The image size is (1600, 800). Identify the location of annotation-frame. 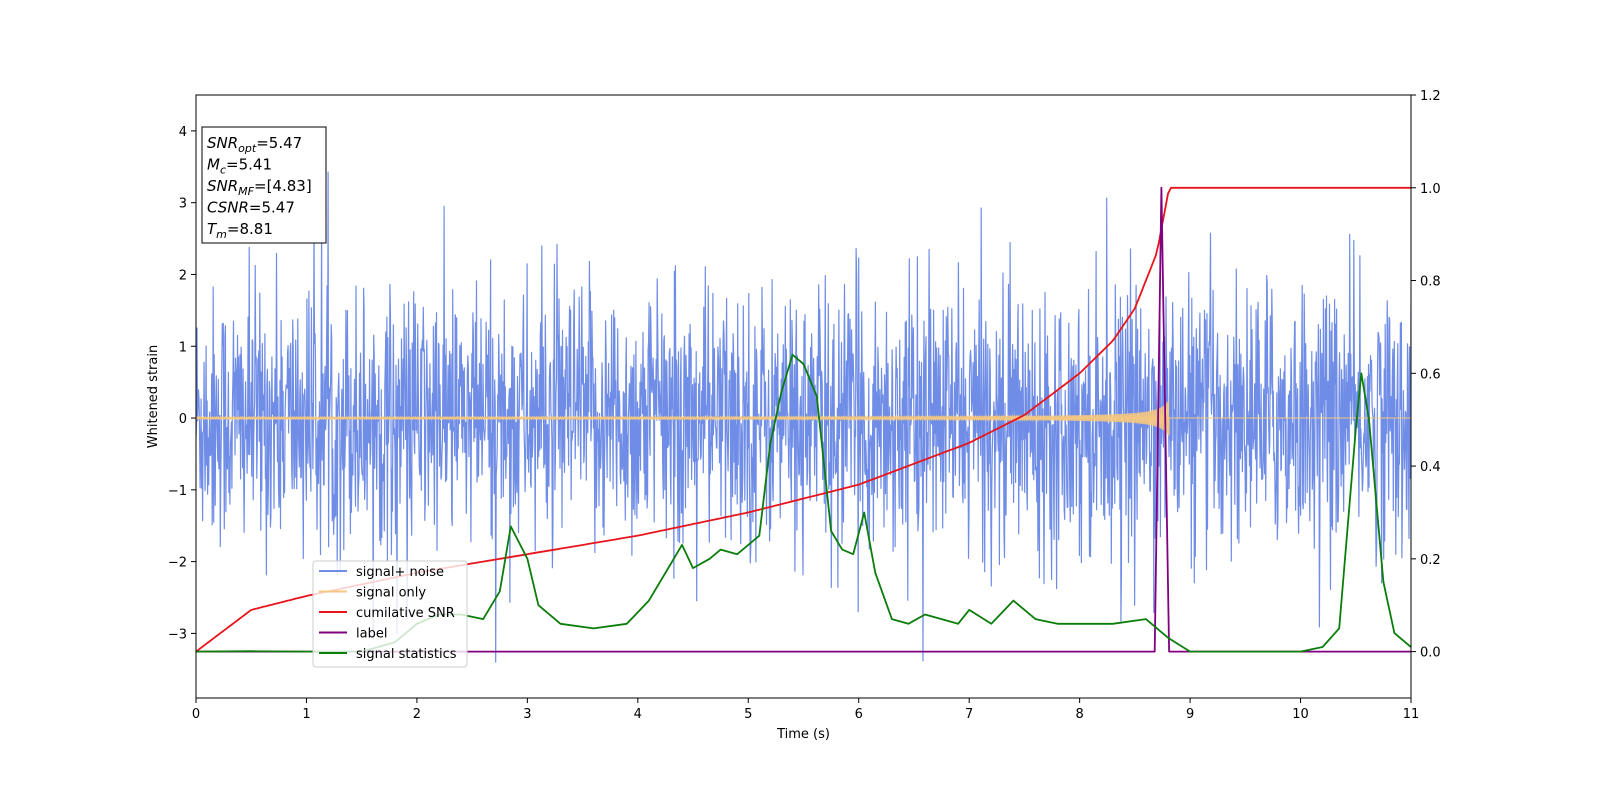
(264, 185).